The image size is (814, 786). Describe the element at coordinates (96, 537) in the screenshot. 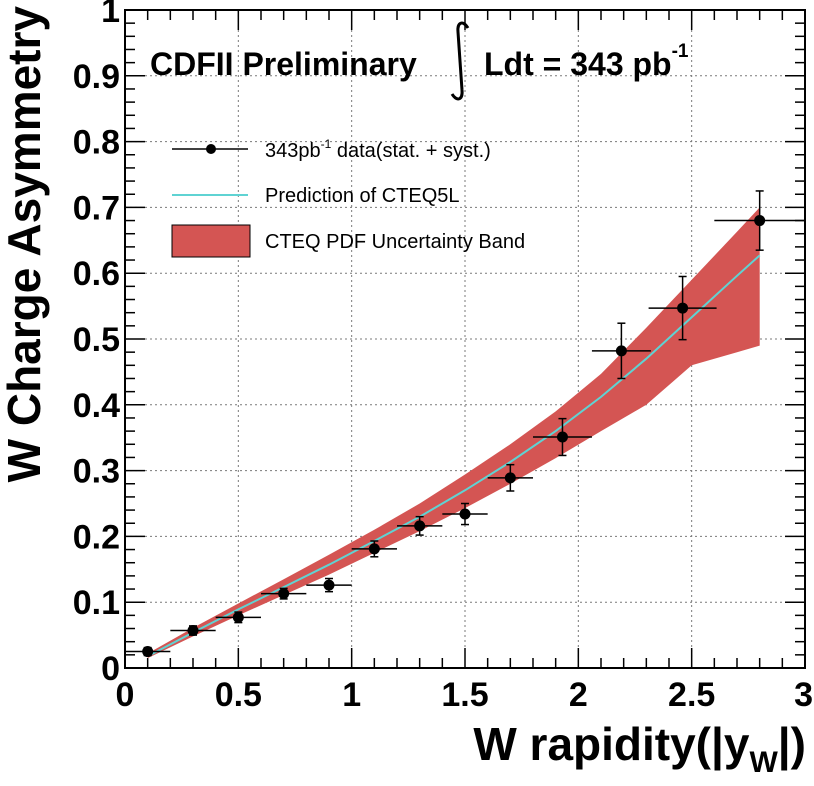

I see `y-tick-label: 0.2` at that location.